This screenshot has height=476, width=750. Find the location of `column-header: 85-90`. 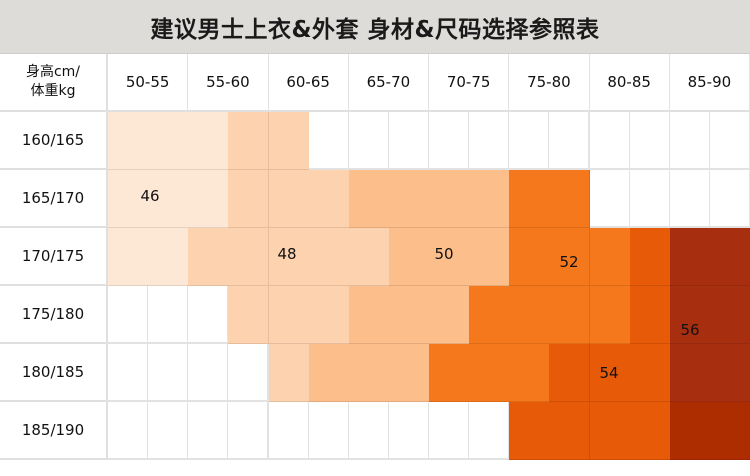

column-header: 85-90 is located at coordinates (710, 82).